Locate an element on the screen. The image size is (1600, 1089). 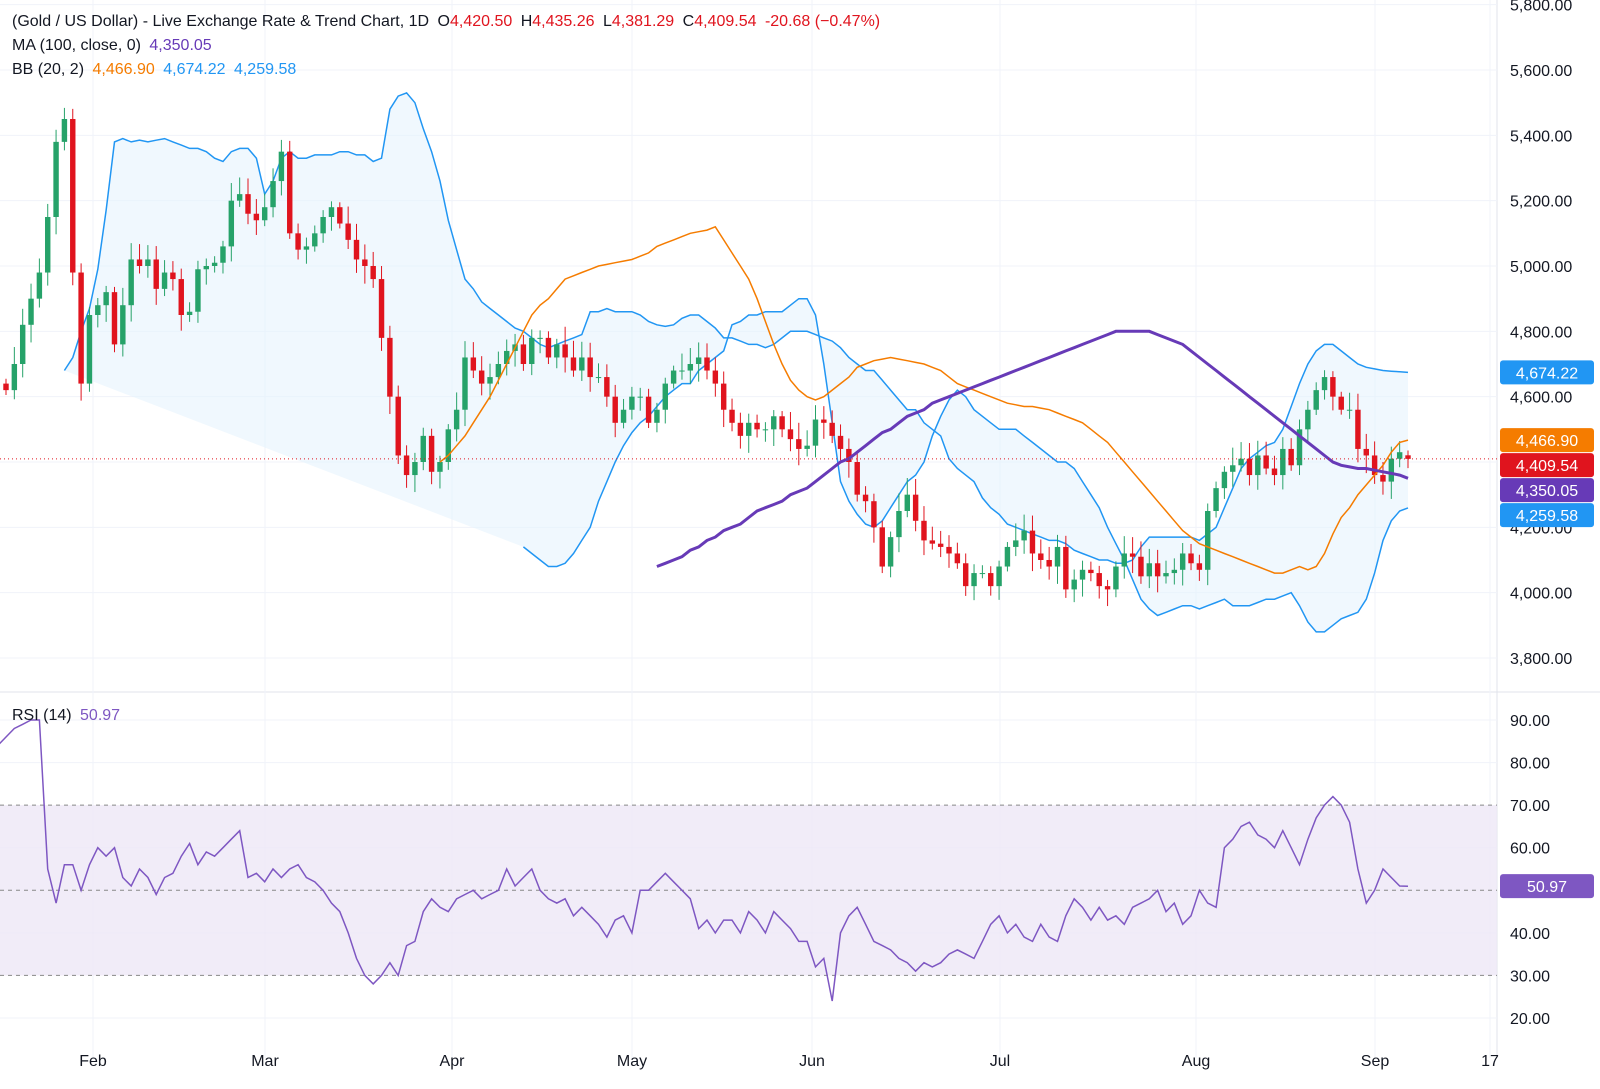
time-tick-label: Jul is located at coordinates (1000, 1061).